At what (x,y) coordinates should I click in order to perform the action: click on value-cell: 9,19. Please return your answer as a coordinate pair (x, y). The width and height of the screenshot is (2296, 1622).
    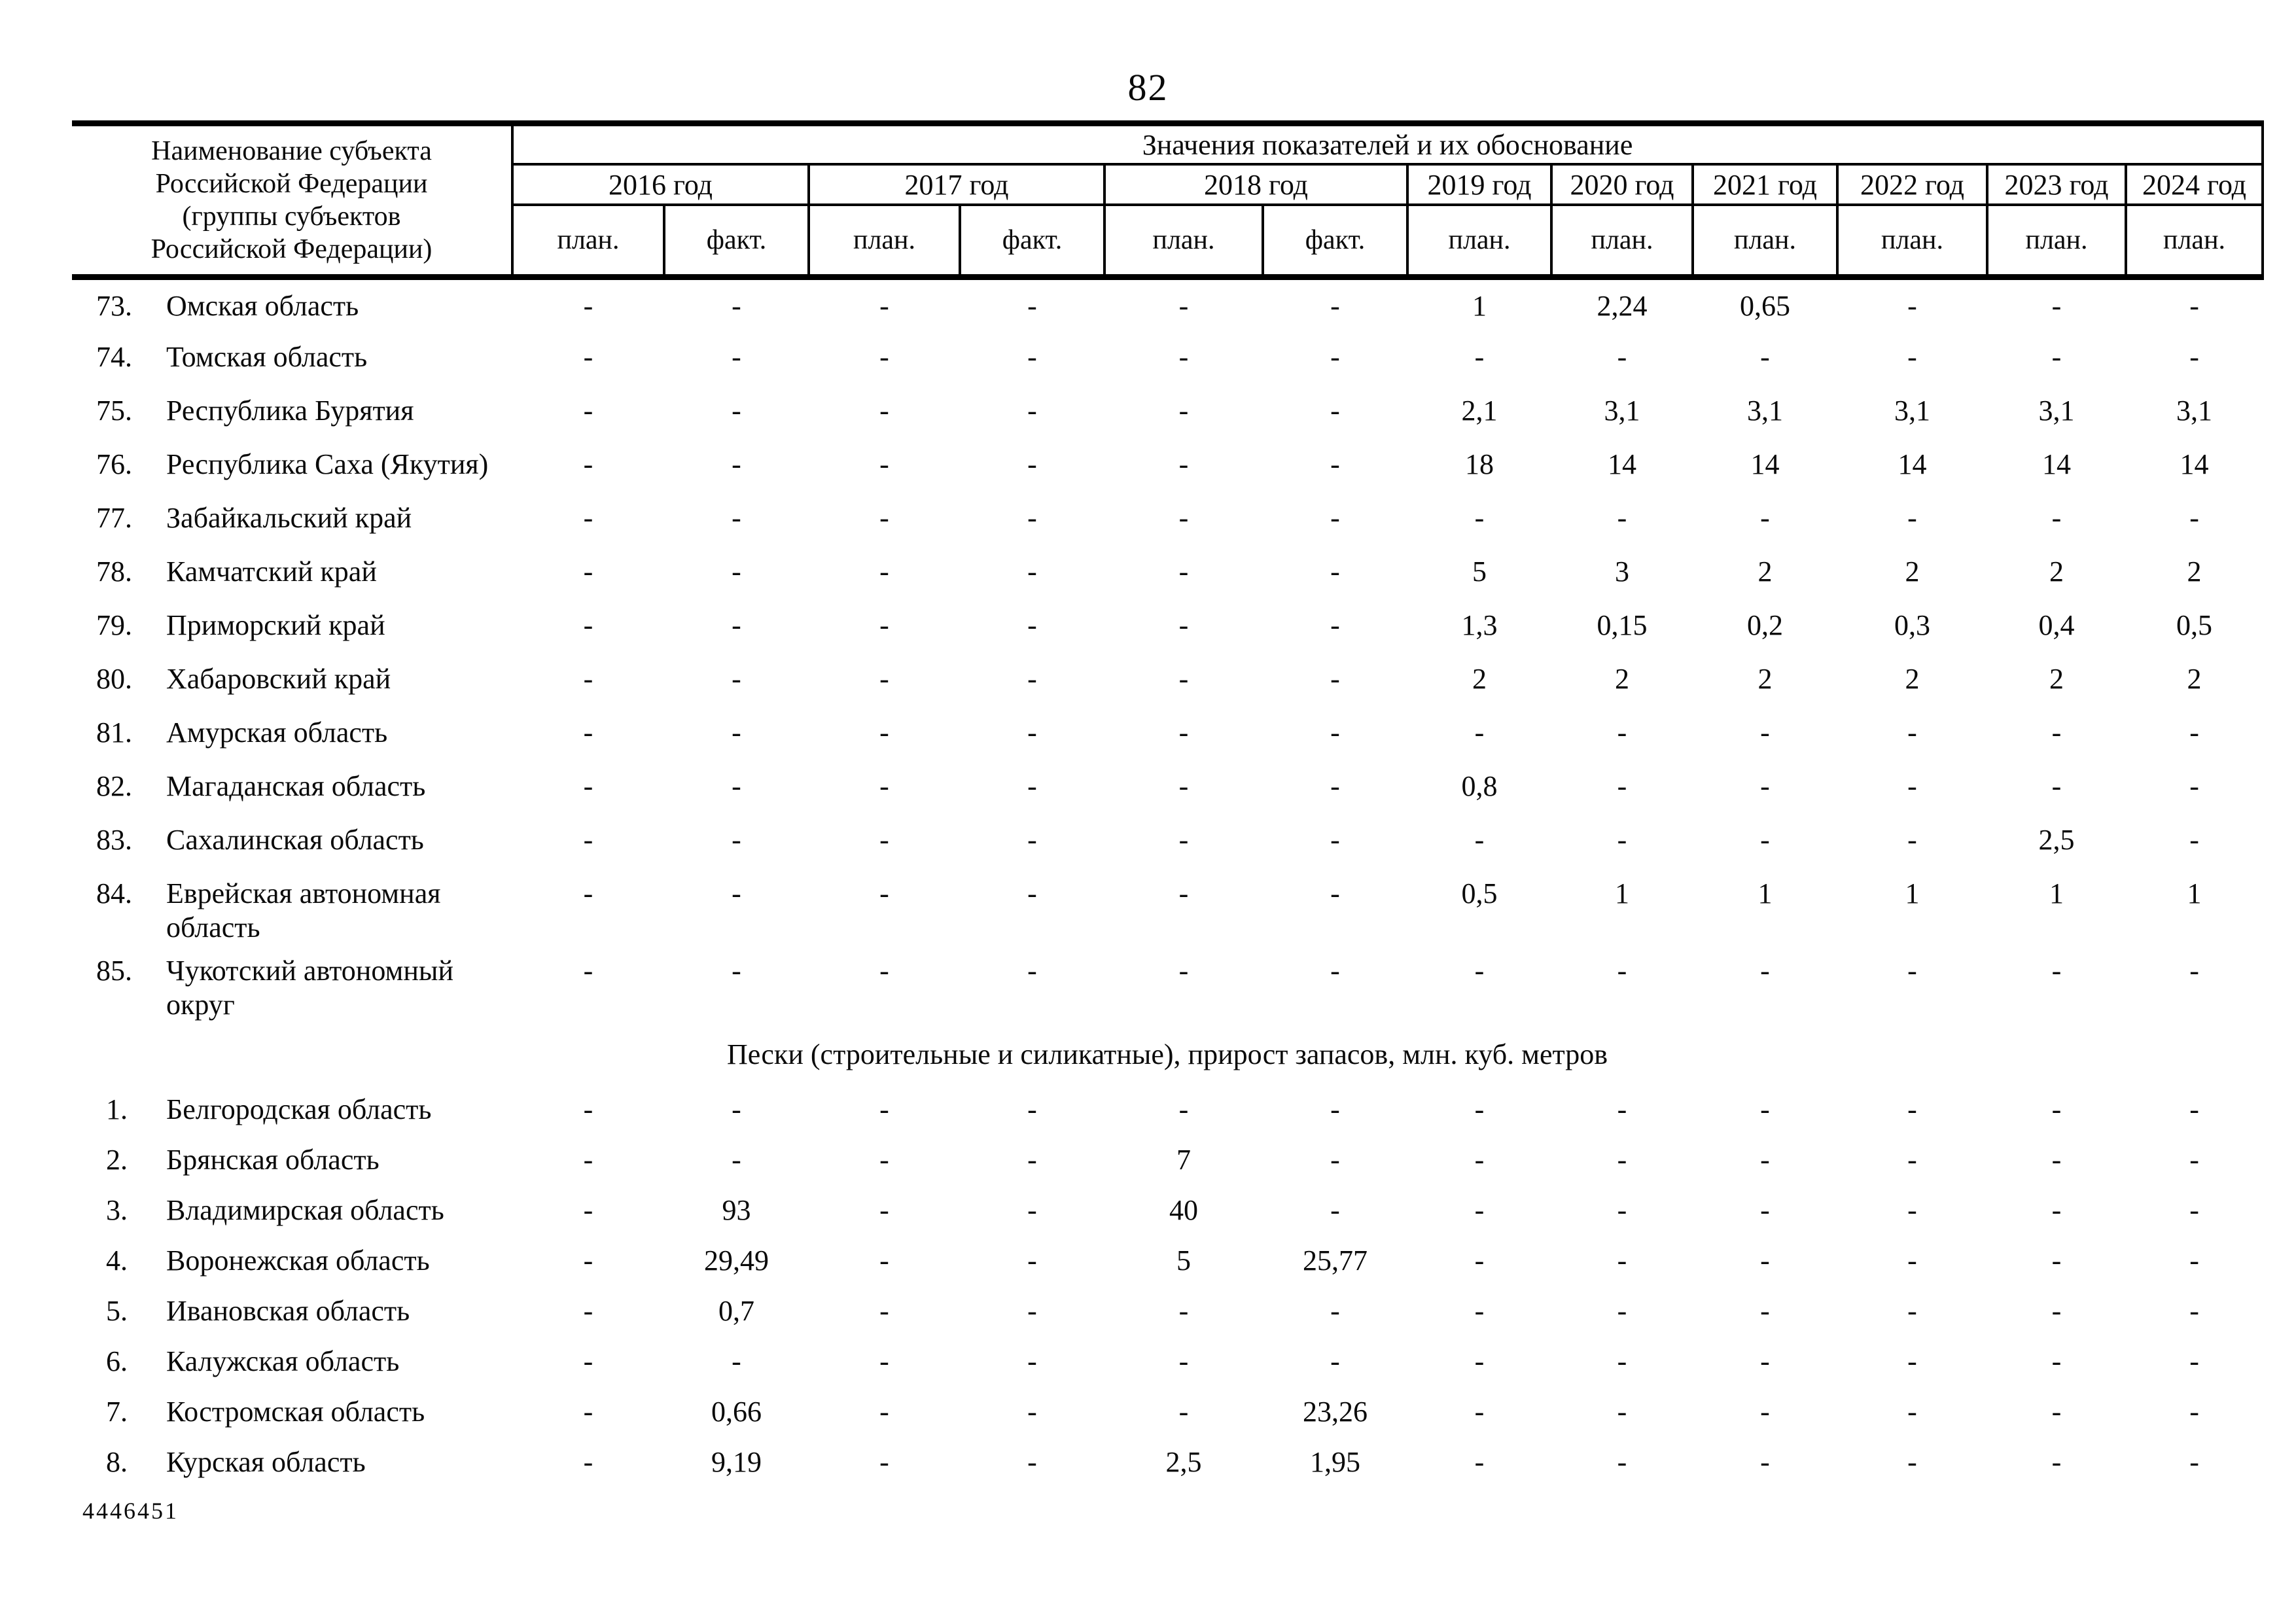
    Looking at the image, I should click on (736, 1462).